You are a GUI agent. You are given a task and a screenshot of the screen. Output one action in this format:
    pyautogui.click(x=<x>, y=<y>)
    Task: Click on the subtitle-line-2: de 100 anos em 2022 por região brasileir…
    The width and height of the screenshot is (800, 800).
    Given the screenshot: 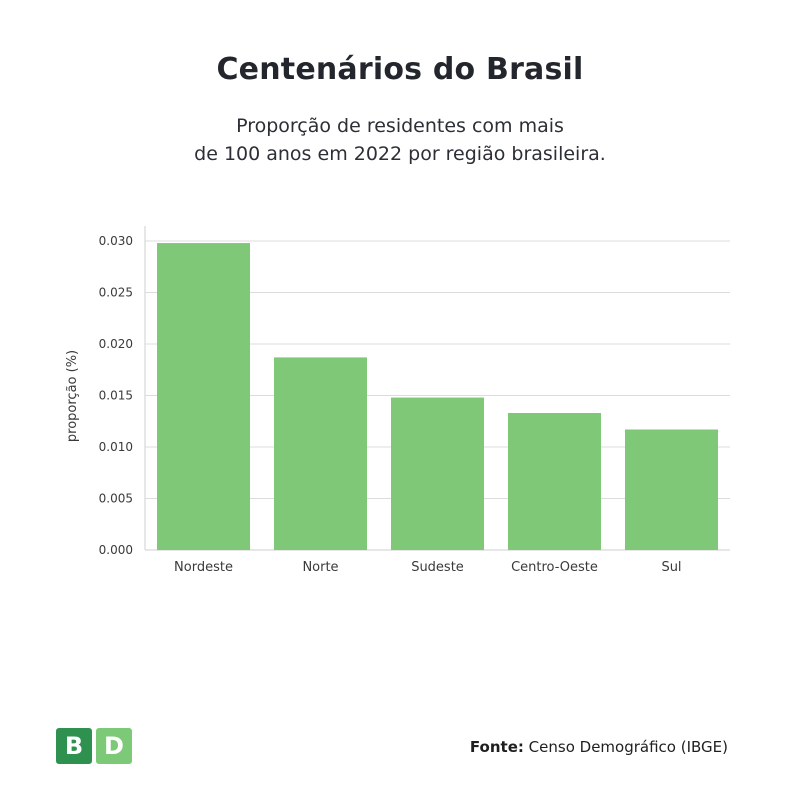 What is the action you would take?
    pyautogui.click(x=400, y=154)
    